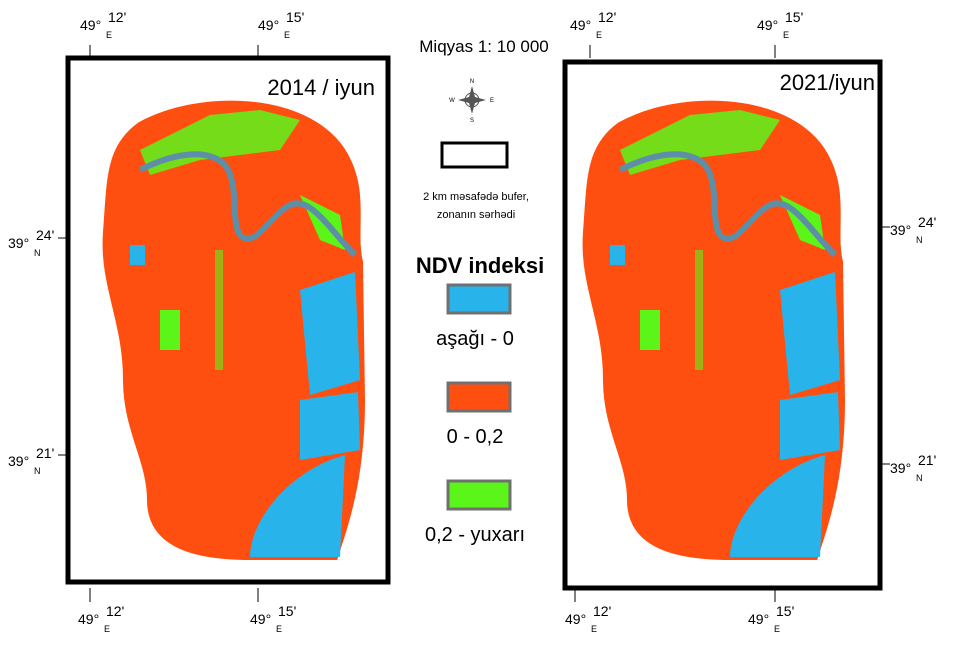 This screenshot has height=649, width=966. I want to click on legend-title: NDV indeksi, so click(480, 265).